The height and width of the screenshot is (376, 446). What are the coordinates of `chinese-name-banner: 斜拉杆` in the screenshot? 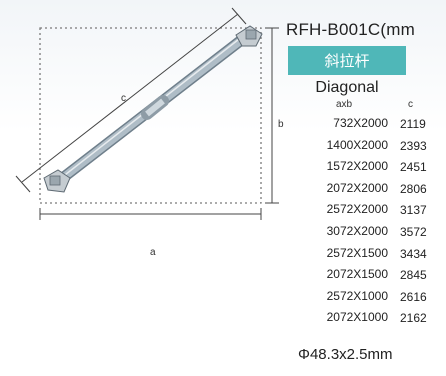 It's located at (347, 60).